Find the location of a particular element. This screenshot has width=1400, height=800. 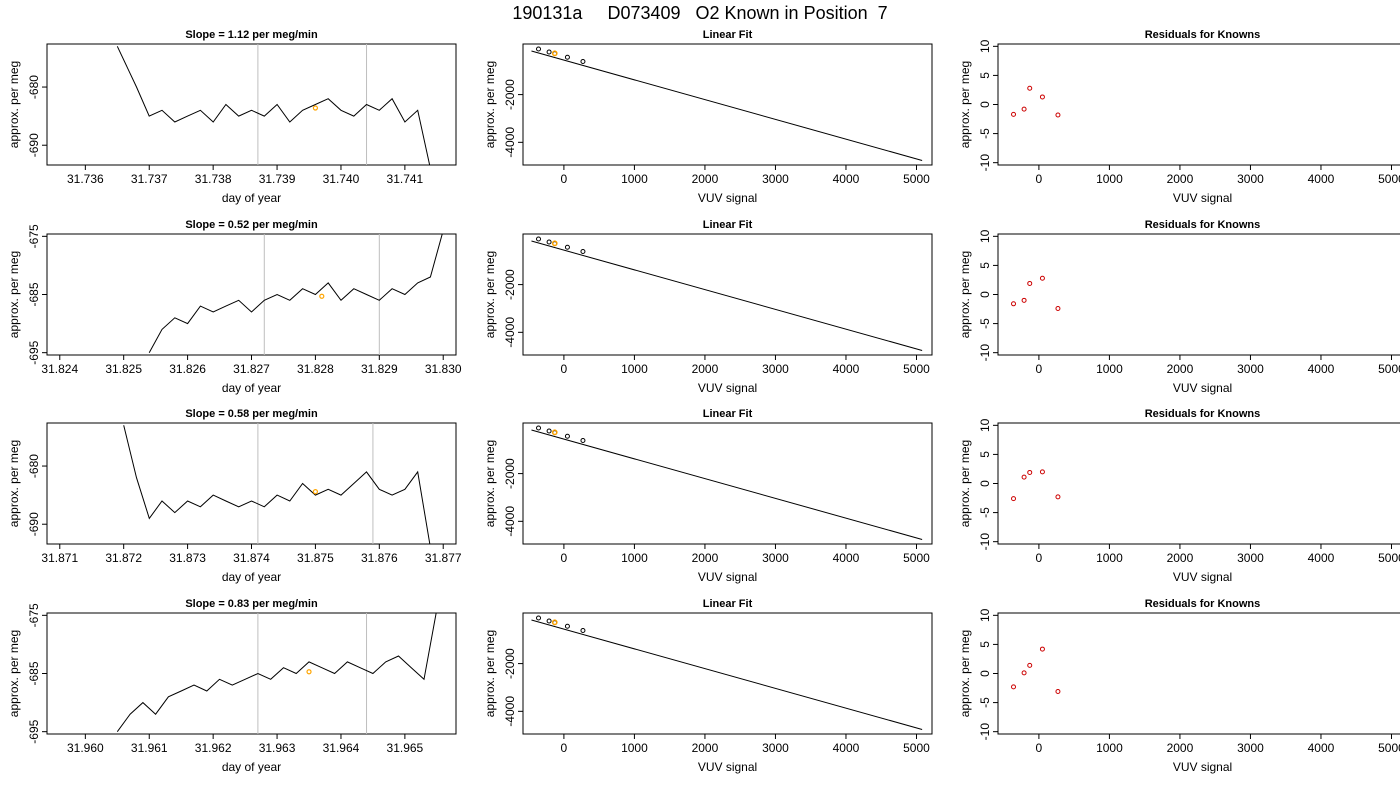

x-tick-label: 31.826 is located at coordinates (187, 369).